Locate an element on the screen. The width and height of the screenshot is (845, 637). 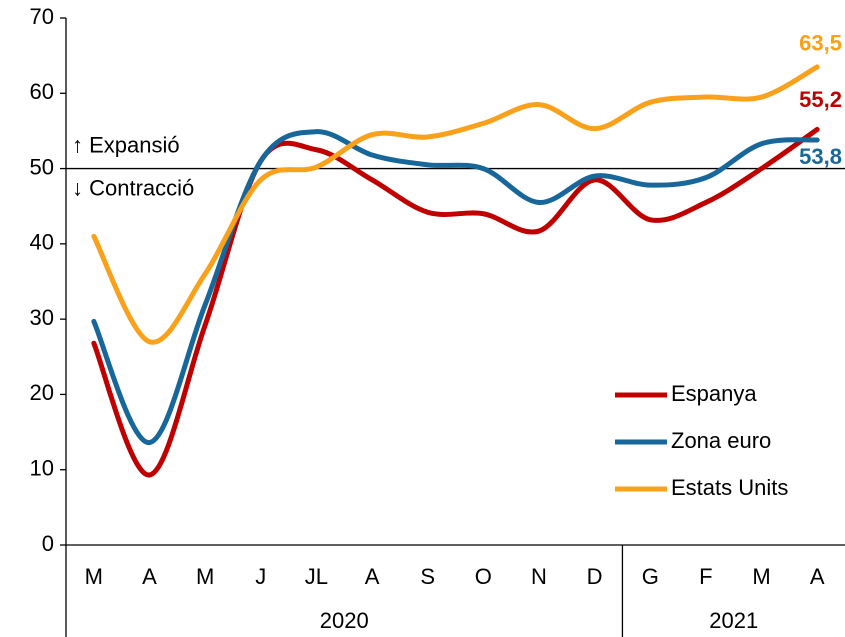
y-tick-label: 30 is located at coordinates (42, 317).